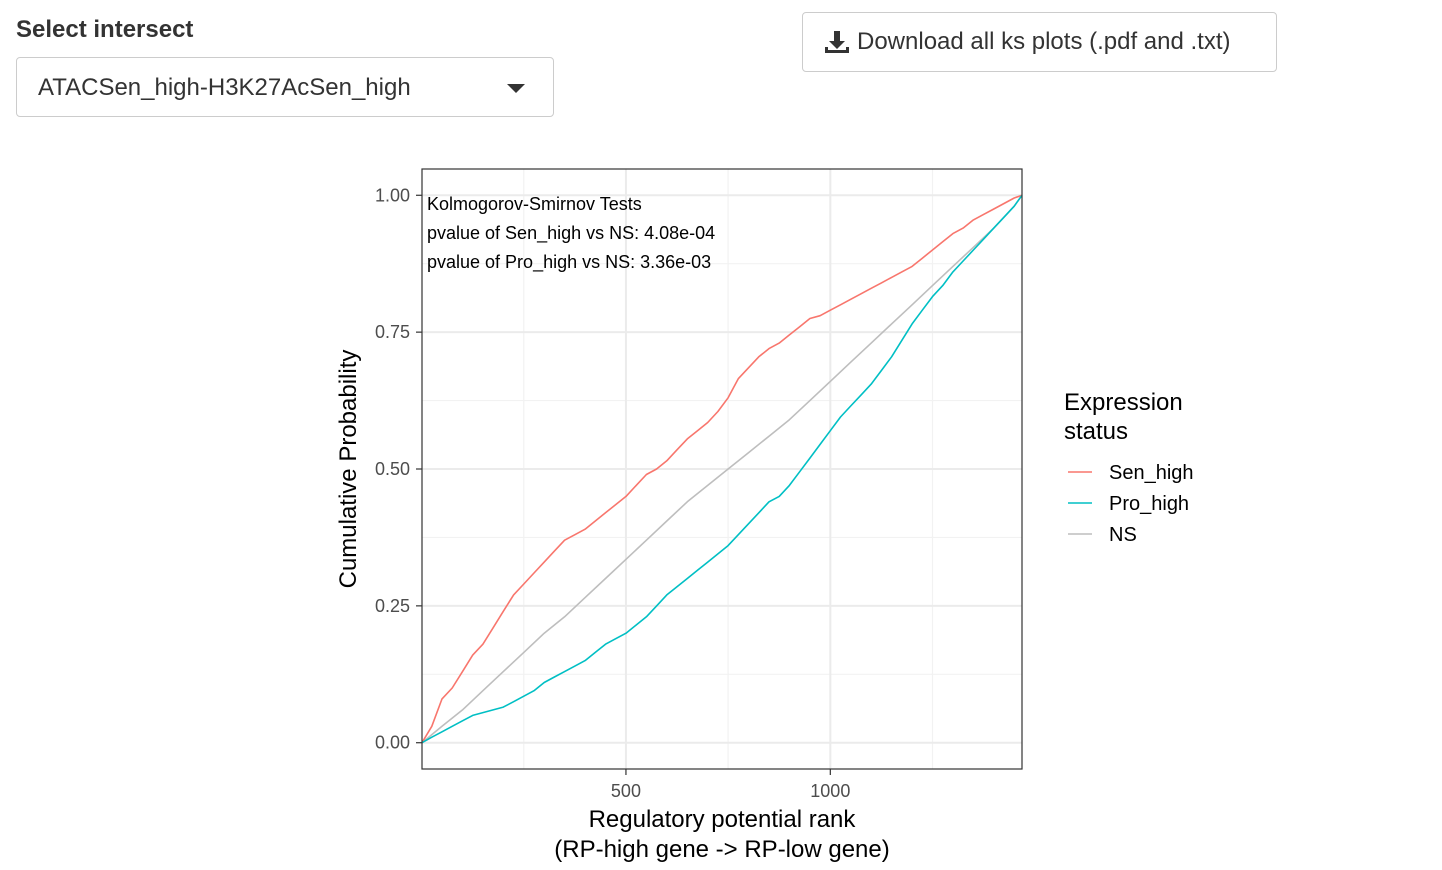 Image resolution: width=1442 pixels, height=870 pixels. I want to click on y-tick-label: 1.00, so click(392, 195).